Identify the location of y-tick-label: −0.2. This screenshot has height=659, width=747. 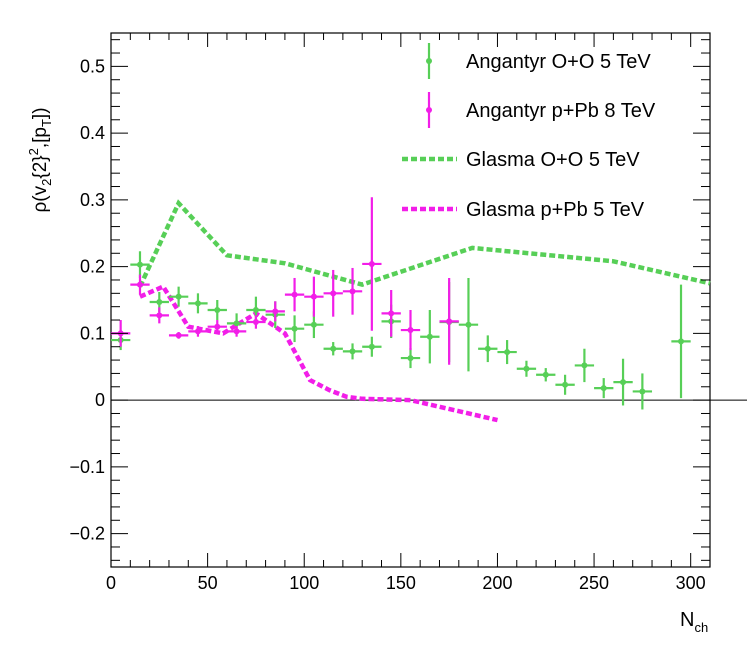
(87, 534).